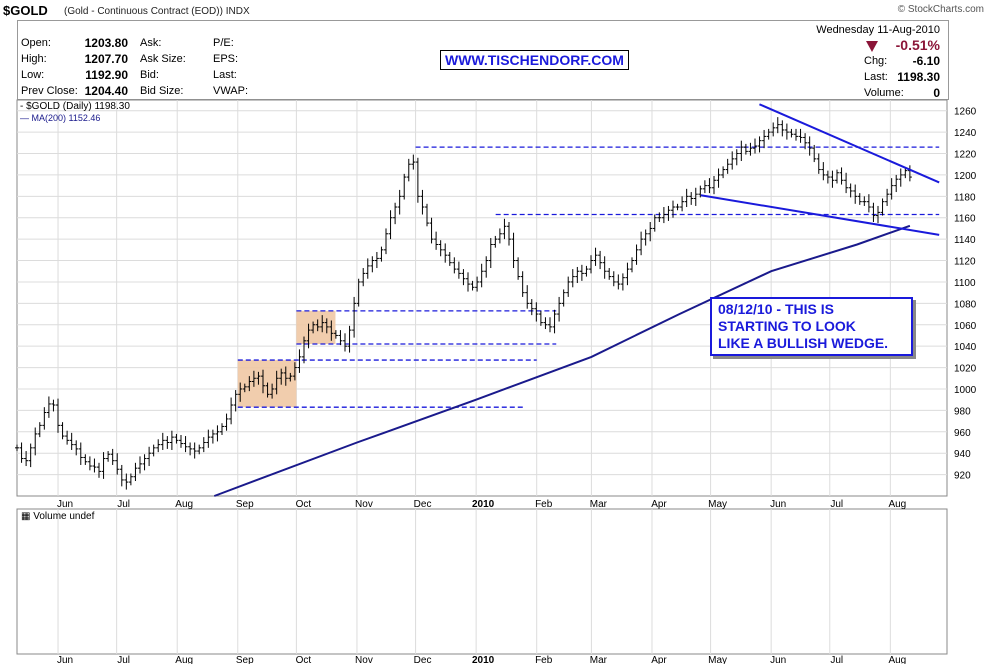 The height and width of the screenshot is (664, 990). Describe the element at coordinates (226, 59) in the screenshot. I see `eps-label: EPS:` at that location.